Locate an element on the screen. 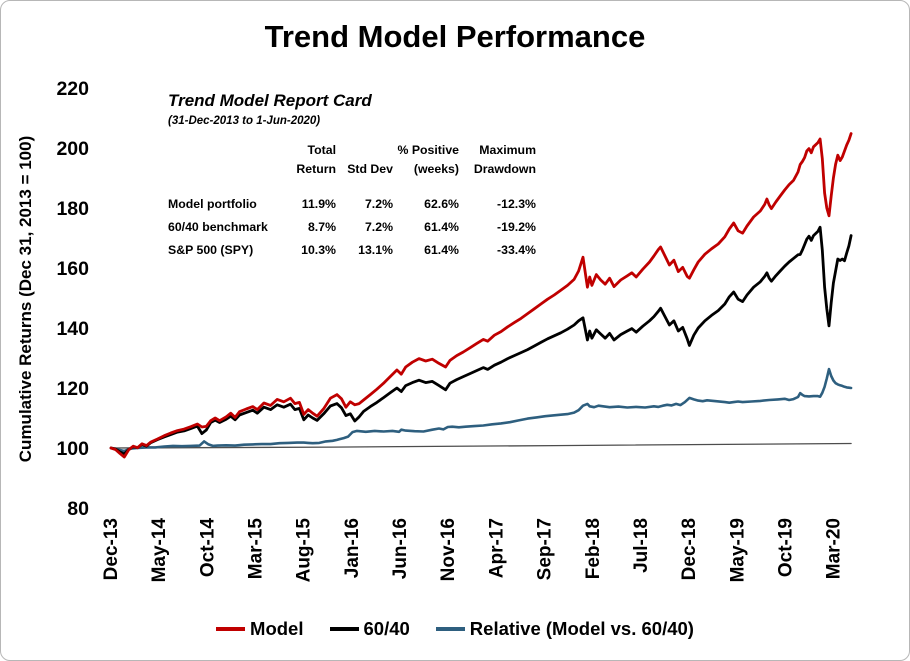 This screenshot has width=910, height=661. legend-label: Model is located at coordinates (277, 628).